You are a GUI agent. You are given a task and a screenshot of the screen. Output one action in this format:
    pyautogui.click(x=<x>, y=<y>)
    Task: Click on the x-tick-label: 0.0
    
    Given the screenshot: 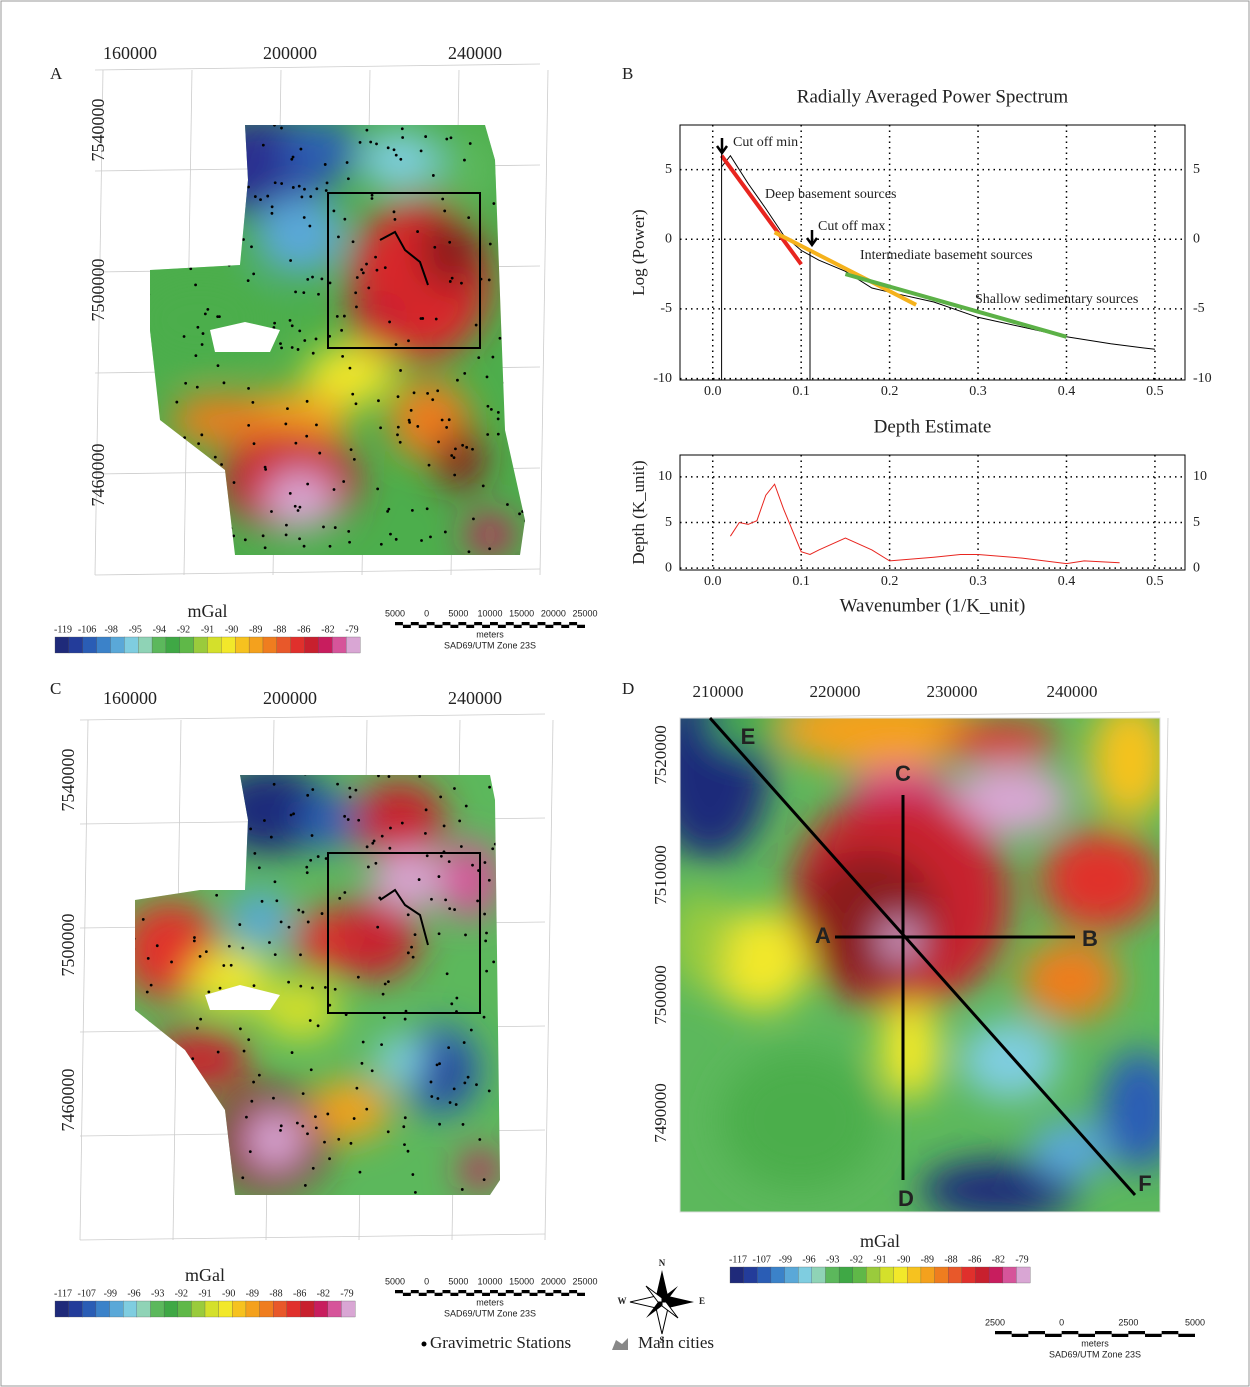 What is the action you would take?
    pyautogui.click(x=713, y=581)
    